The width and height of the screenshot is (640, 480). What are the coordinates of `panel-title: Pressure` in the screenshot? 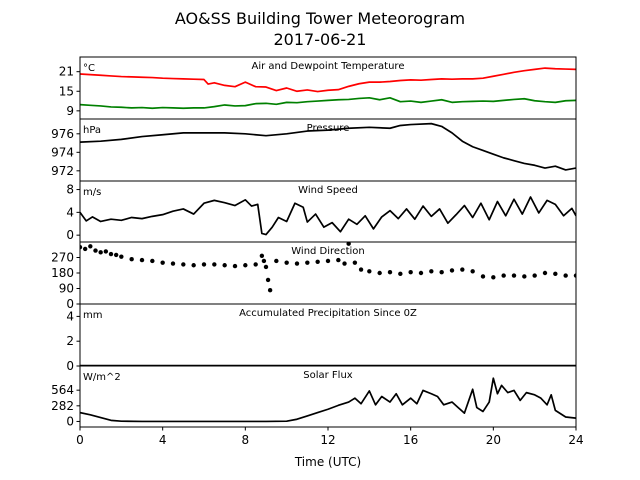 It's located at (328, 128).